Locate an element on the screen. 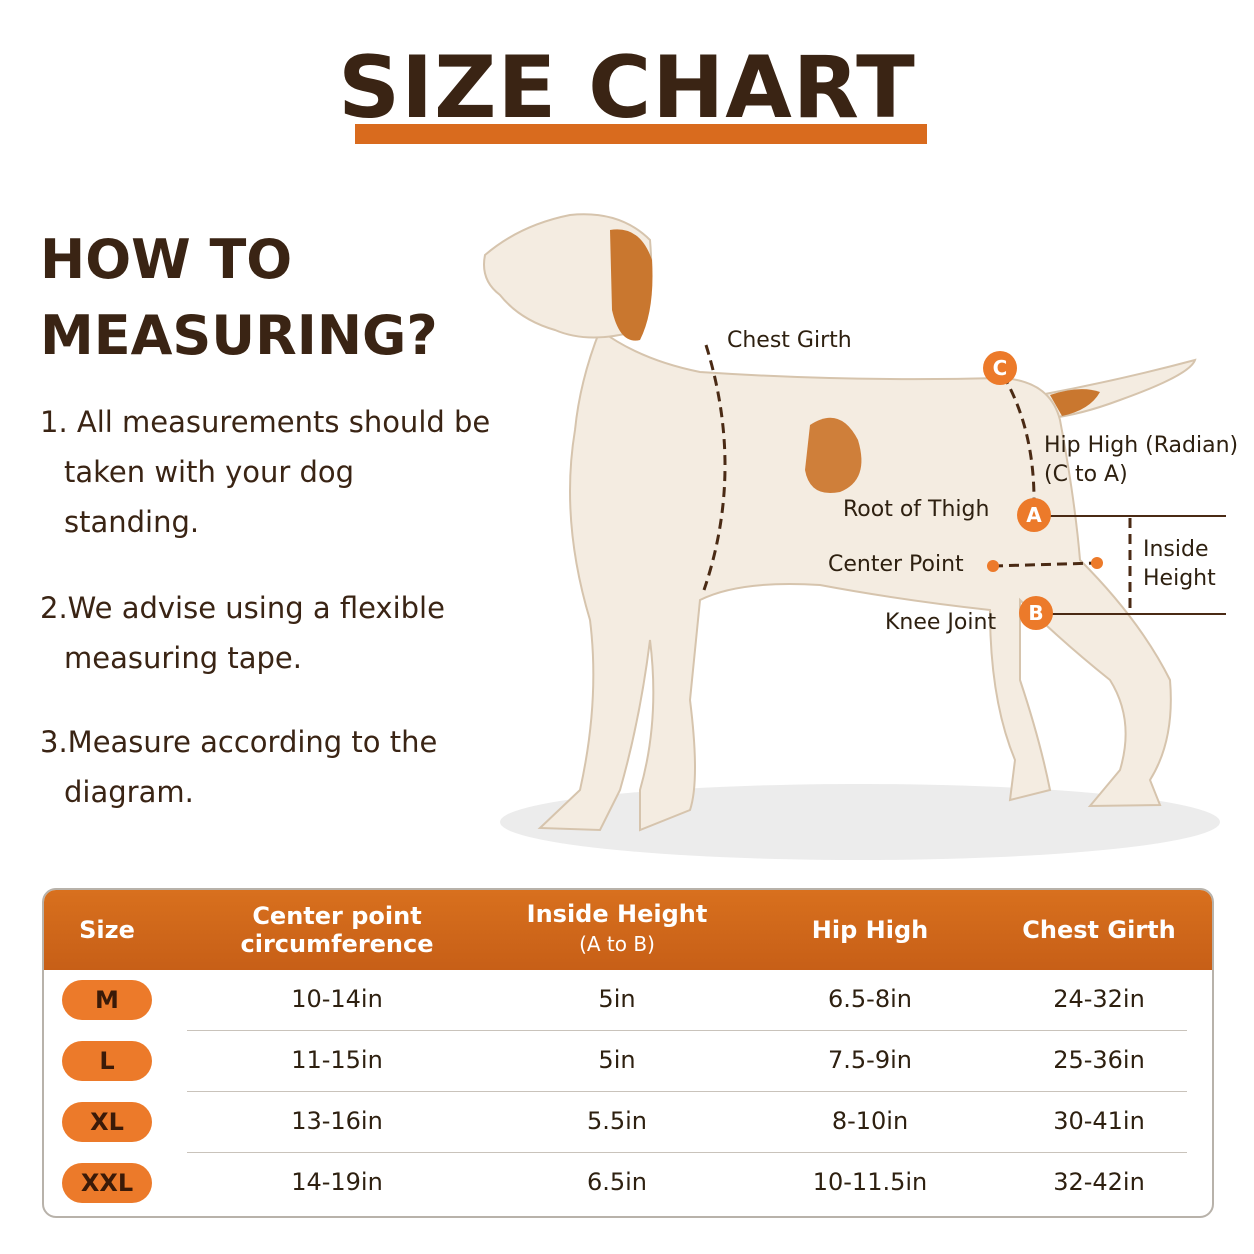 The image size is (1254, 1254). label: Inside Height is located at coordinates (1179, 564).